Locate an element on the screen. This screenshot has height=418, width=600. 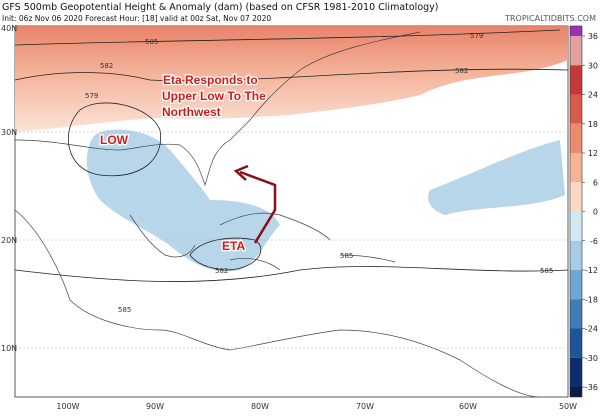
source: TROPICALTIDBITS.COM is located at coordinates (550, 18).